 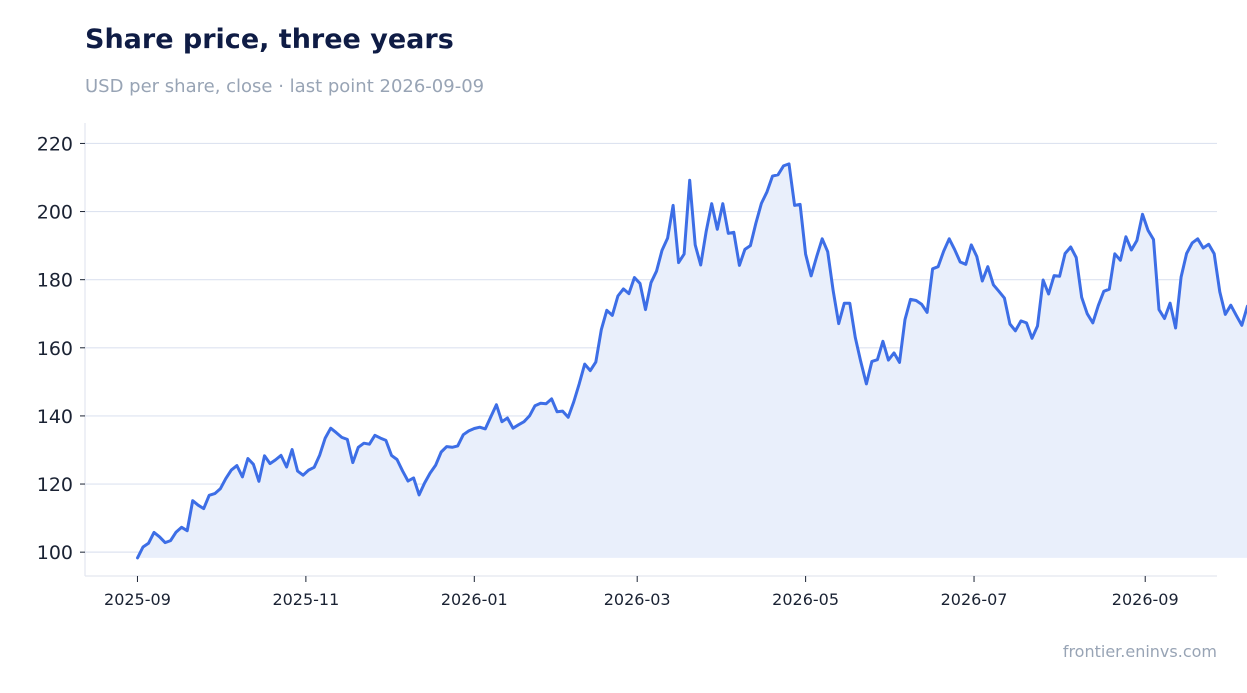 What do you see at coordinates (55, 144) in the screenshot?
I see `y-tick-label: 220` at bounding box center [55, 144].